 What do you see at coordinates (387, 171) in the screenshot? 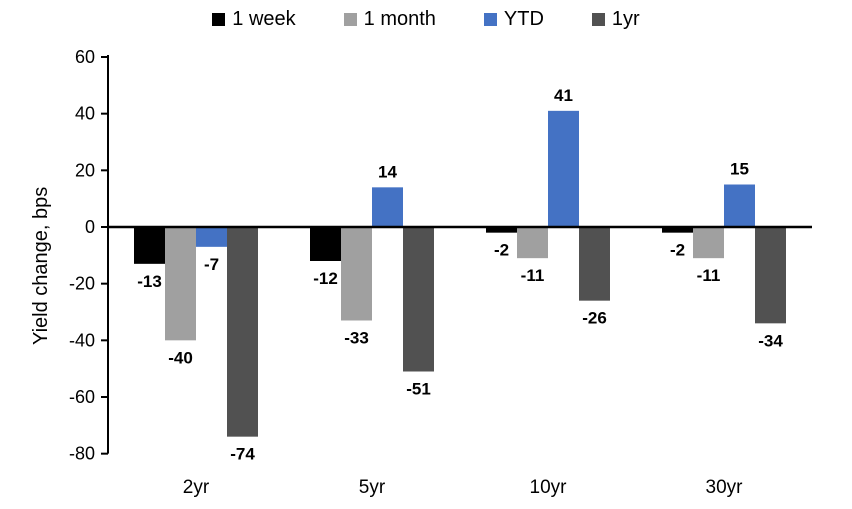
I see `value-label: 14` at bounding box center [387, 171].